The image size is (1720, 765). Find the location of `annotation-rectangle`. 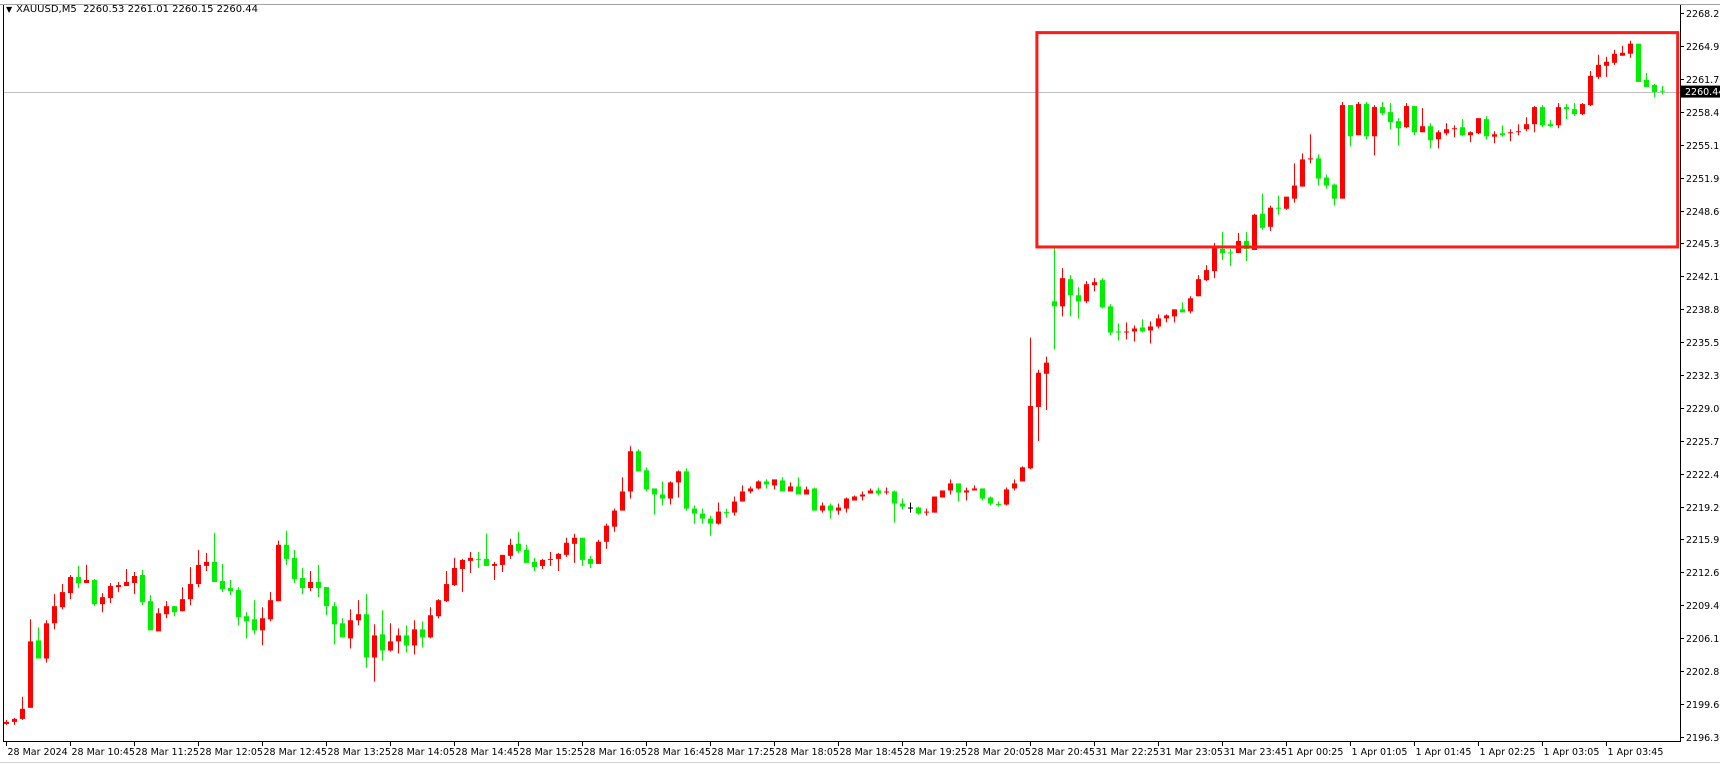

annotation-rectangle is located at coordinates (1357, 140).